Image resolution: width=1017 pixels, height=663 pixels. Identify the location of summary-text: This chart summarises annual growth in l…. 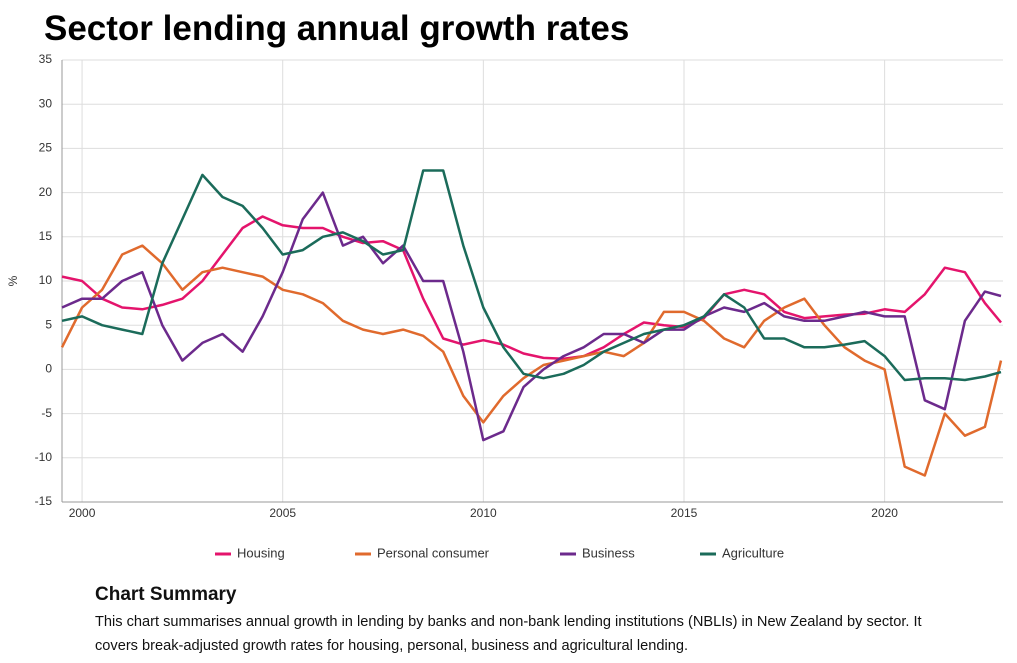
(508, 634).